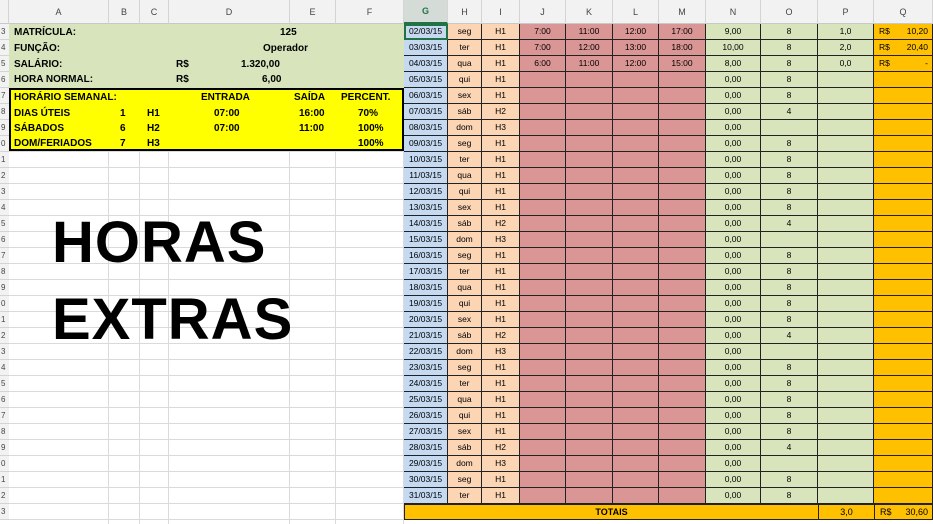 Image resolution: width=933 pixels, height=524 pixels. What do you see at coordinates (426, 432) in the screenshot?
I see `cell-date: 27/03/15` at bounding box center [426, 432].